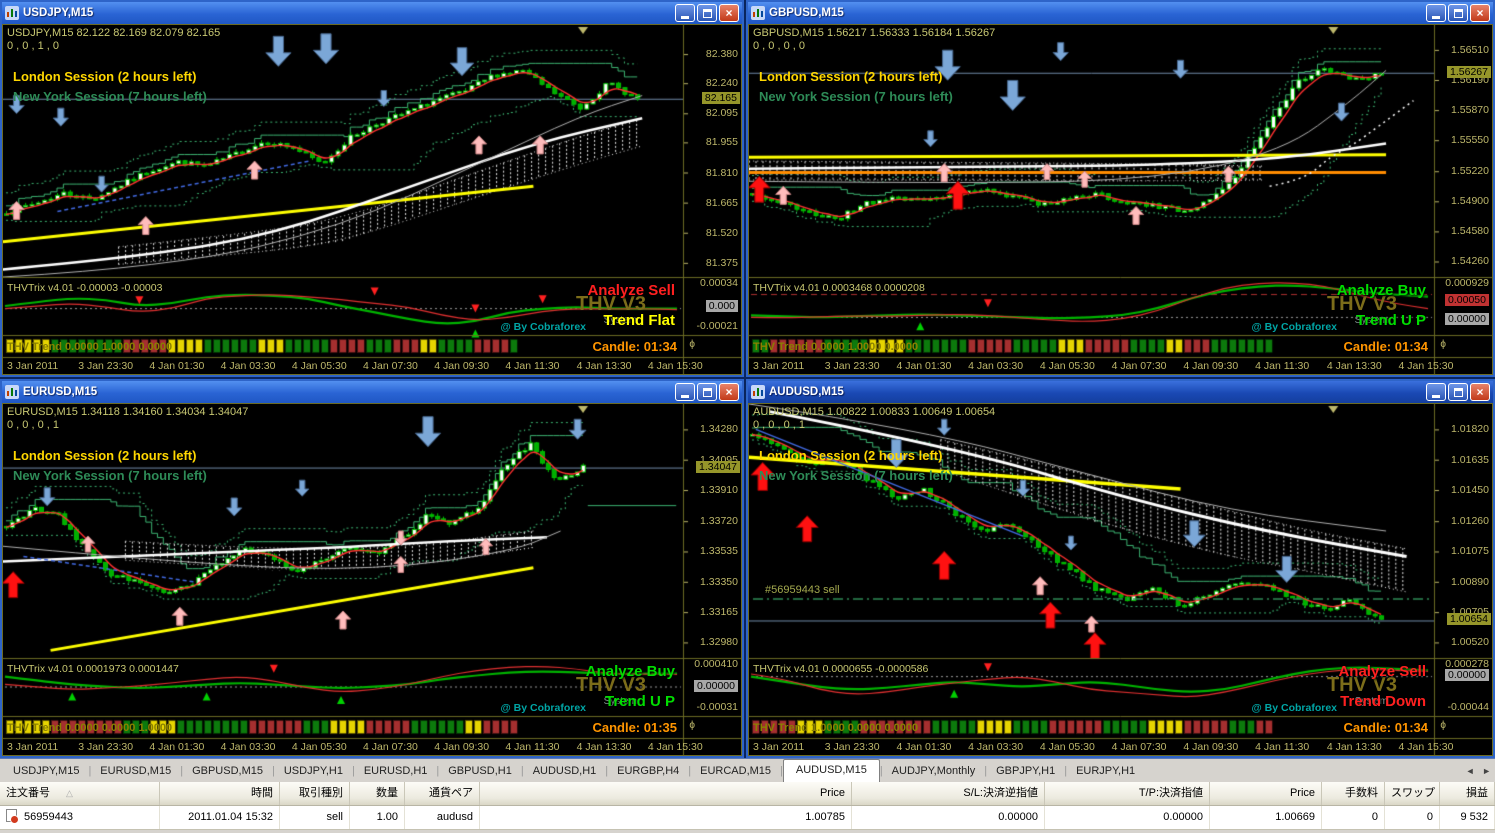 This screenshot has width=1495, height=833. Describe the element at coordinates (220, 793) in the screenshot. I see `column-header-1: 時間` at that location.